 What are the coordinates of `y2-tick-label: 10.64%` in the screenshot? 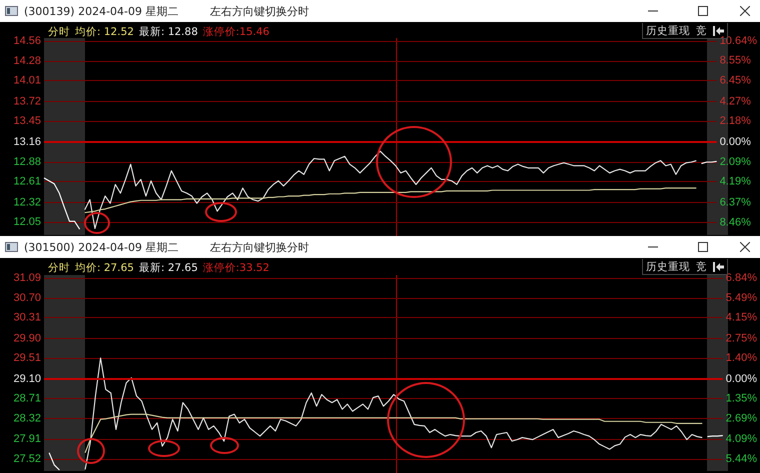 It's located at (739, 40).